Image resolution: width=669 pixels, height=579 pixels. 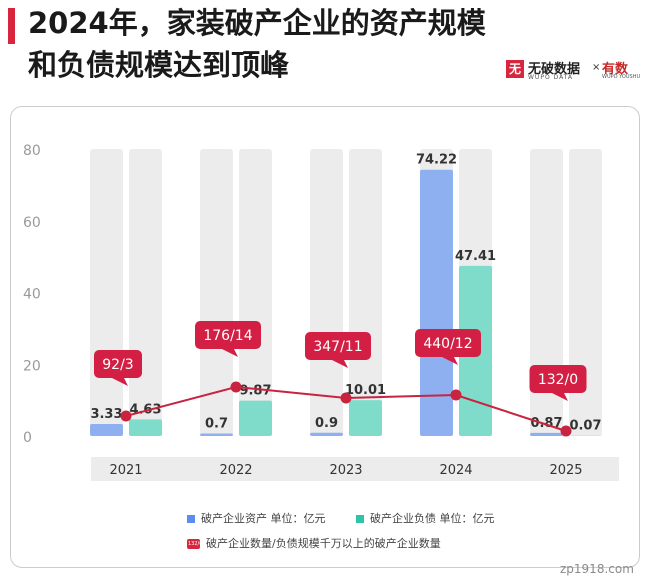 I want to click on legend-count-icon: 132/0, so click(x=195, y=544).